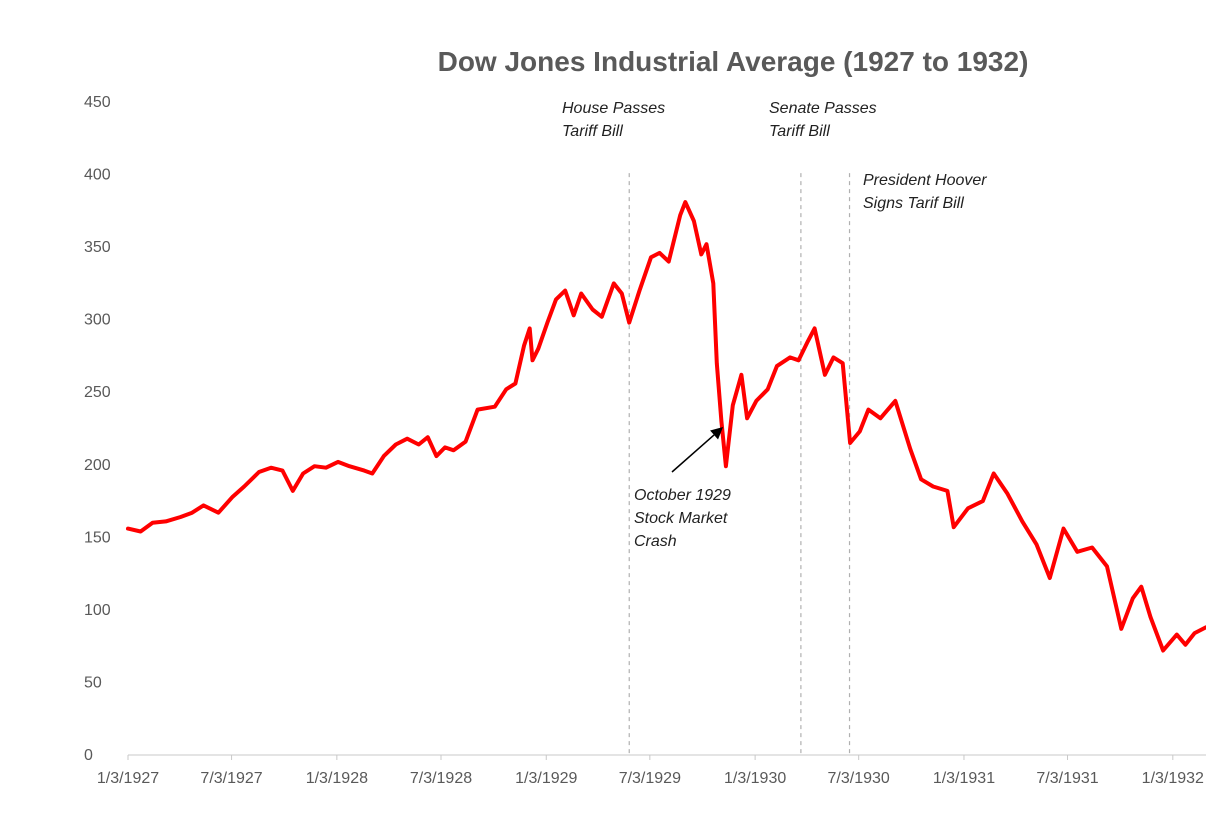 This screenshot has width=1206, height=832. I want to click on y-tick-label: 0, so click(88, 755).